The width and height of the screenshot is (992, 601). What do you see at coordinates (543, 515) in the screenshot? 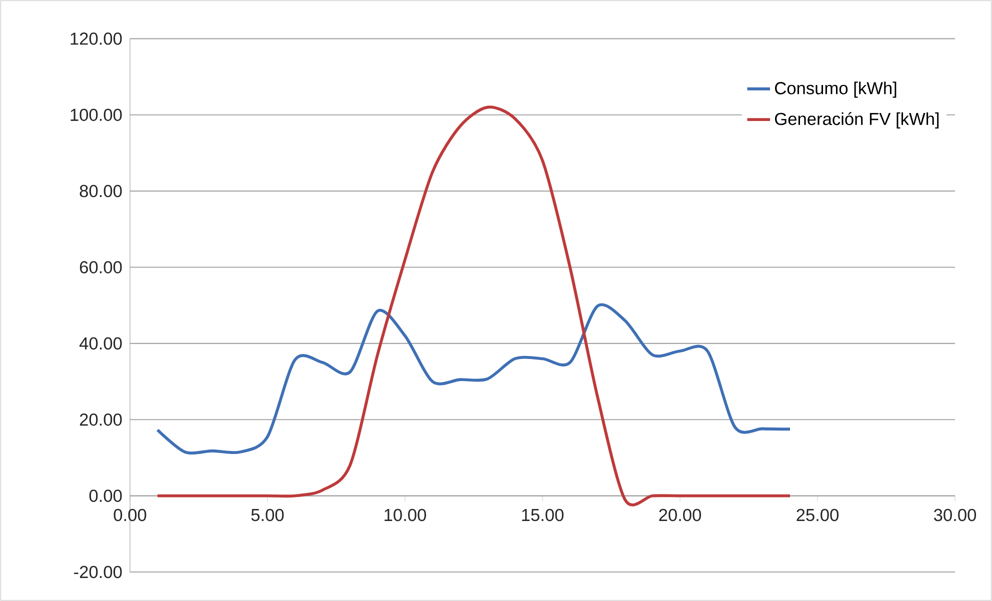
I see `x-tick-label: 15.00` at bounding box center [543, 515].